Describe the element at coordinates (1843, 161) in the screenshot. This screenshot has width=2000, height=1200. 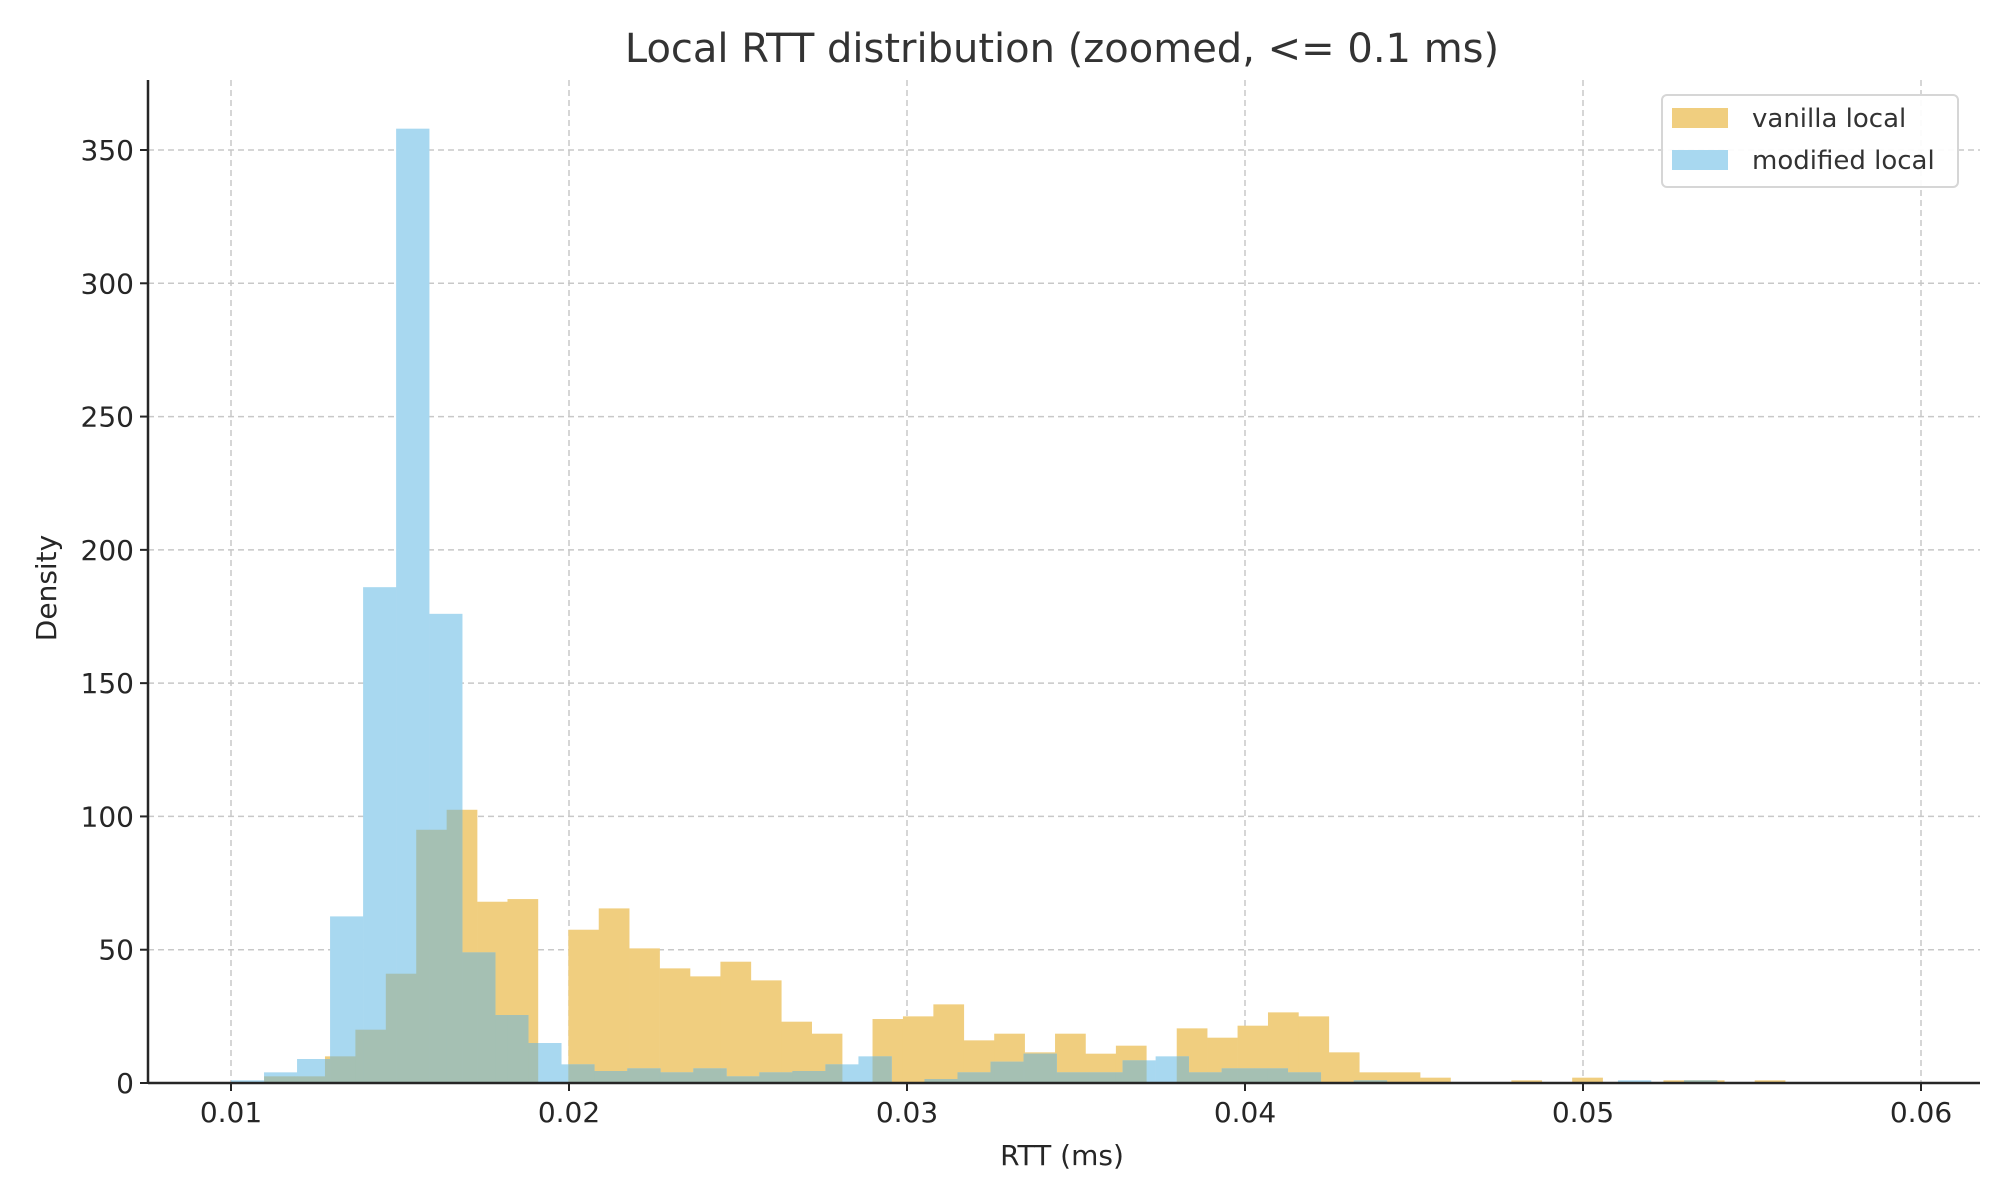
I see `legend-label-modified: modified local` at that location.